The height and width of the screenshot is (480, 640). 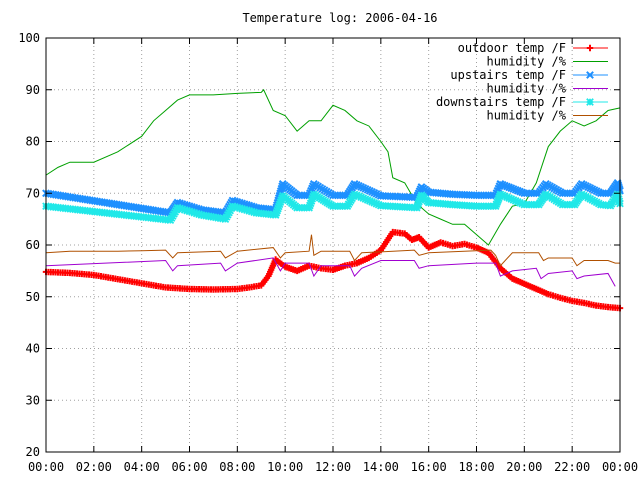 I want to click on x-tick-label: 16:00, so click(x=429, y=467).